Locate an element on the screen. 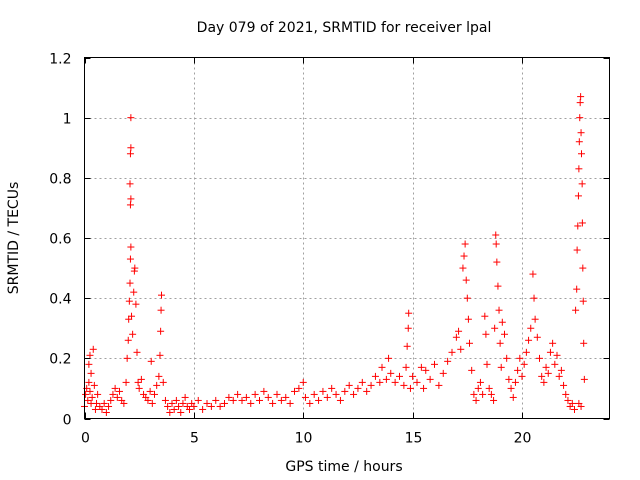  y-tick-labels: 0 0.2 0.4 0.6 0.8 1 1.2 is located at coordinates (60, 240).